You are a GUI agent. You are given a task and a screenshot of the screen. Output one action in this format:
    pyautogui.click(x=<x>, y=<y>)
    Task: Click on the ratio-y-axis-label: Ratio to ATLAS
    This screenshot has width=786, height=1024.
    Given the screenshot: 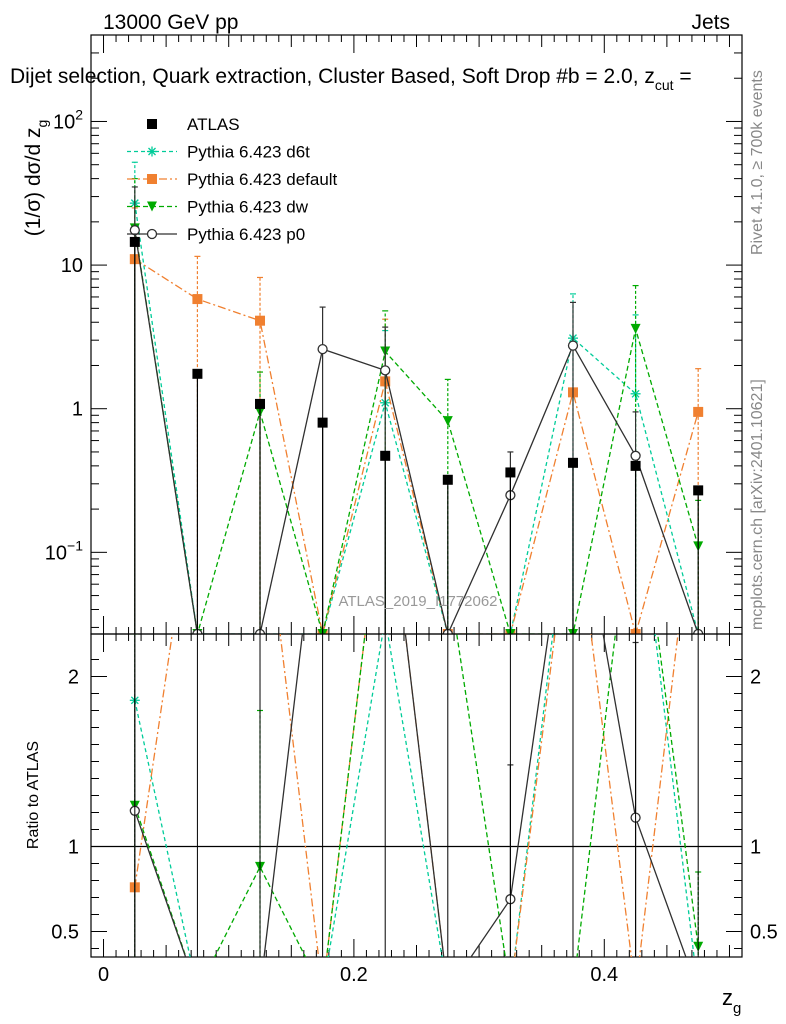 What is the action you would take?
    pyautogui.click(x=33, y=795)
    